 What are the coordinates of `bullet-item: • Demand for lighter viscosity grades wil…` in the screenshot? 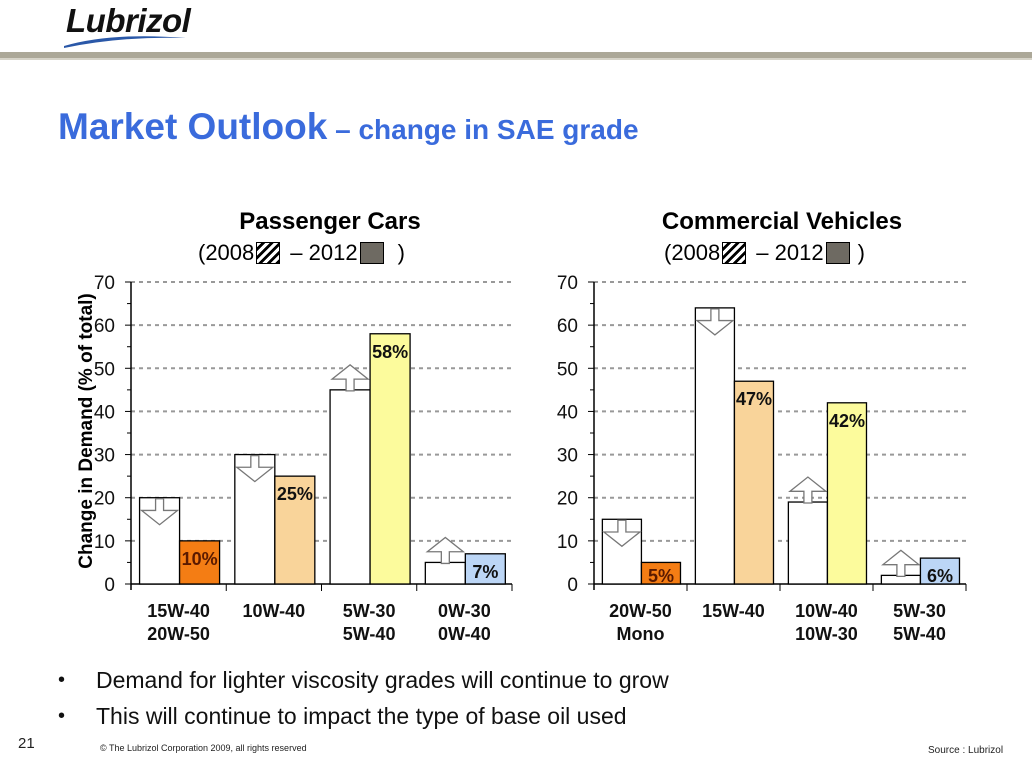 It's located at (363, 680).